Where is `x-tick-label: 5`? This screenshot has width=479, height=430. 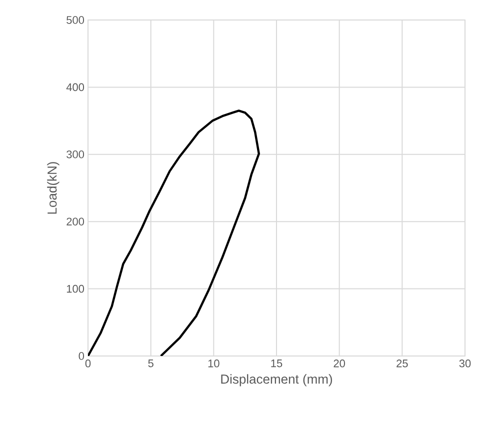
x-tick-label: 5 is located at coordinates (151, 364).